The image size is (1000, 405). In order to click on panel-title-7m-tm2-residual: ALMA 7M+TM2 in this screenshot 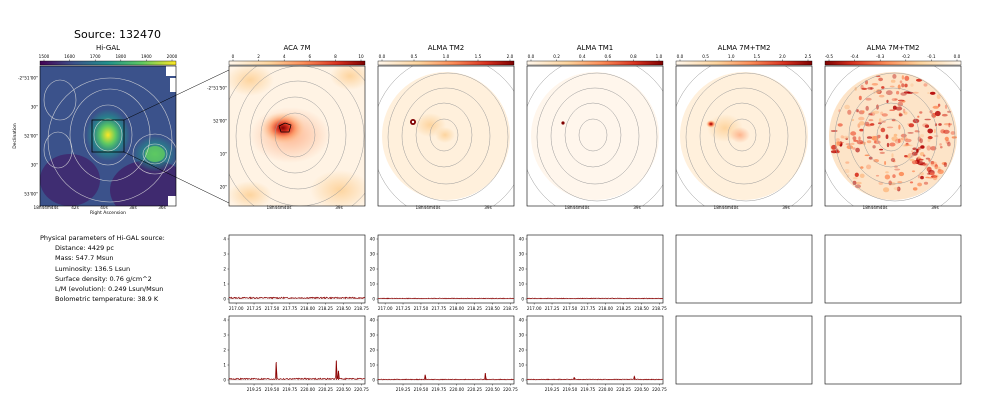, I will do `click(893, 48)`.